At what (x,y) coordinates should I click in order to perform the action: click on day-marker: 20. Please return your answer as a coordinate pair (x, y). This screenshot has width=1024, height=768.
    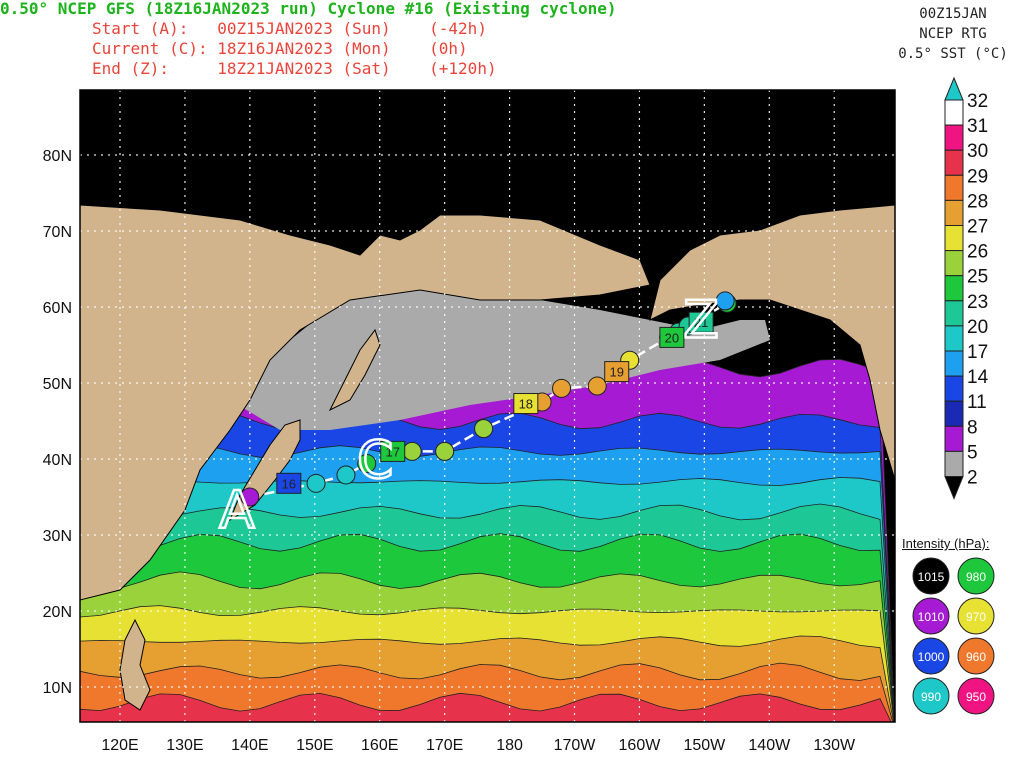
    Looking at the image, I should click on (672, 337).